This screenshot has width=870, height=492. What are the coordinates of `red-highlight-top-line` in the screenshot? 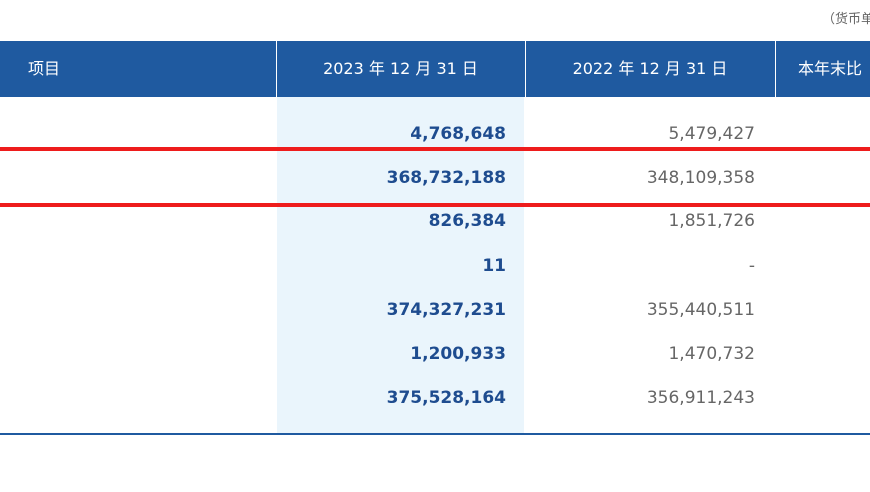 It's located at (435, 149).